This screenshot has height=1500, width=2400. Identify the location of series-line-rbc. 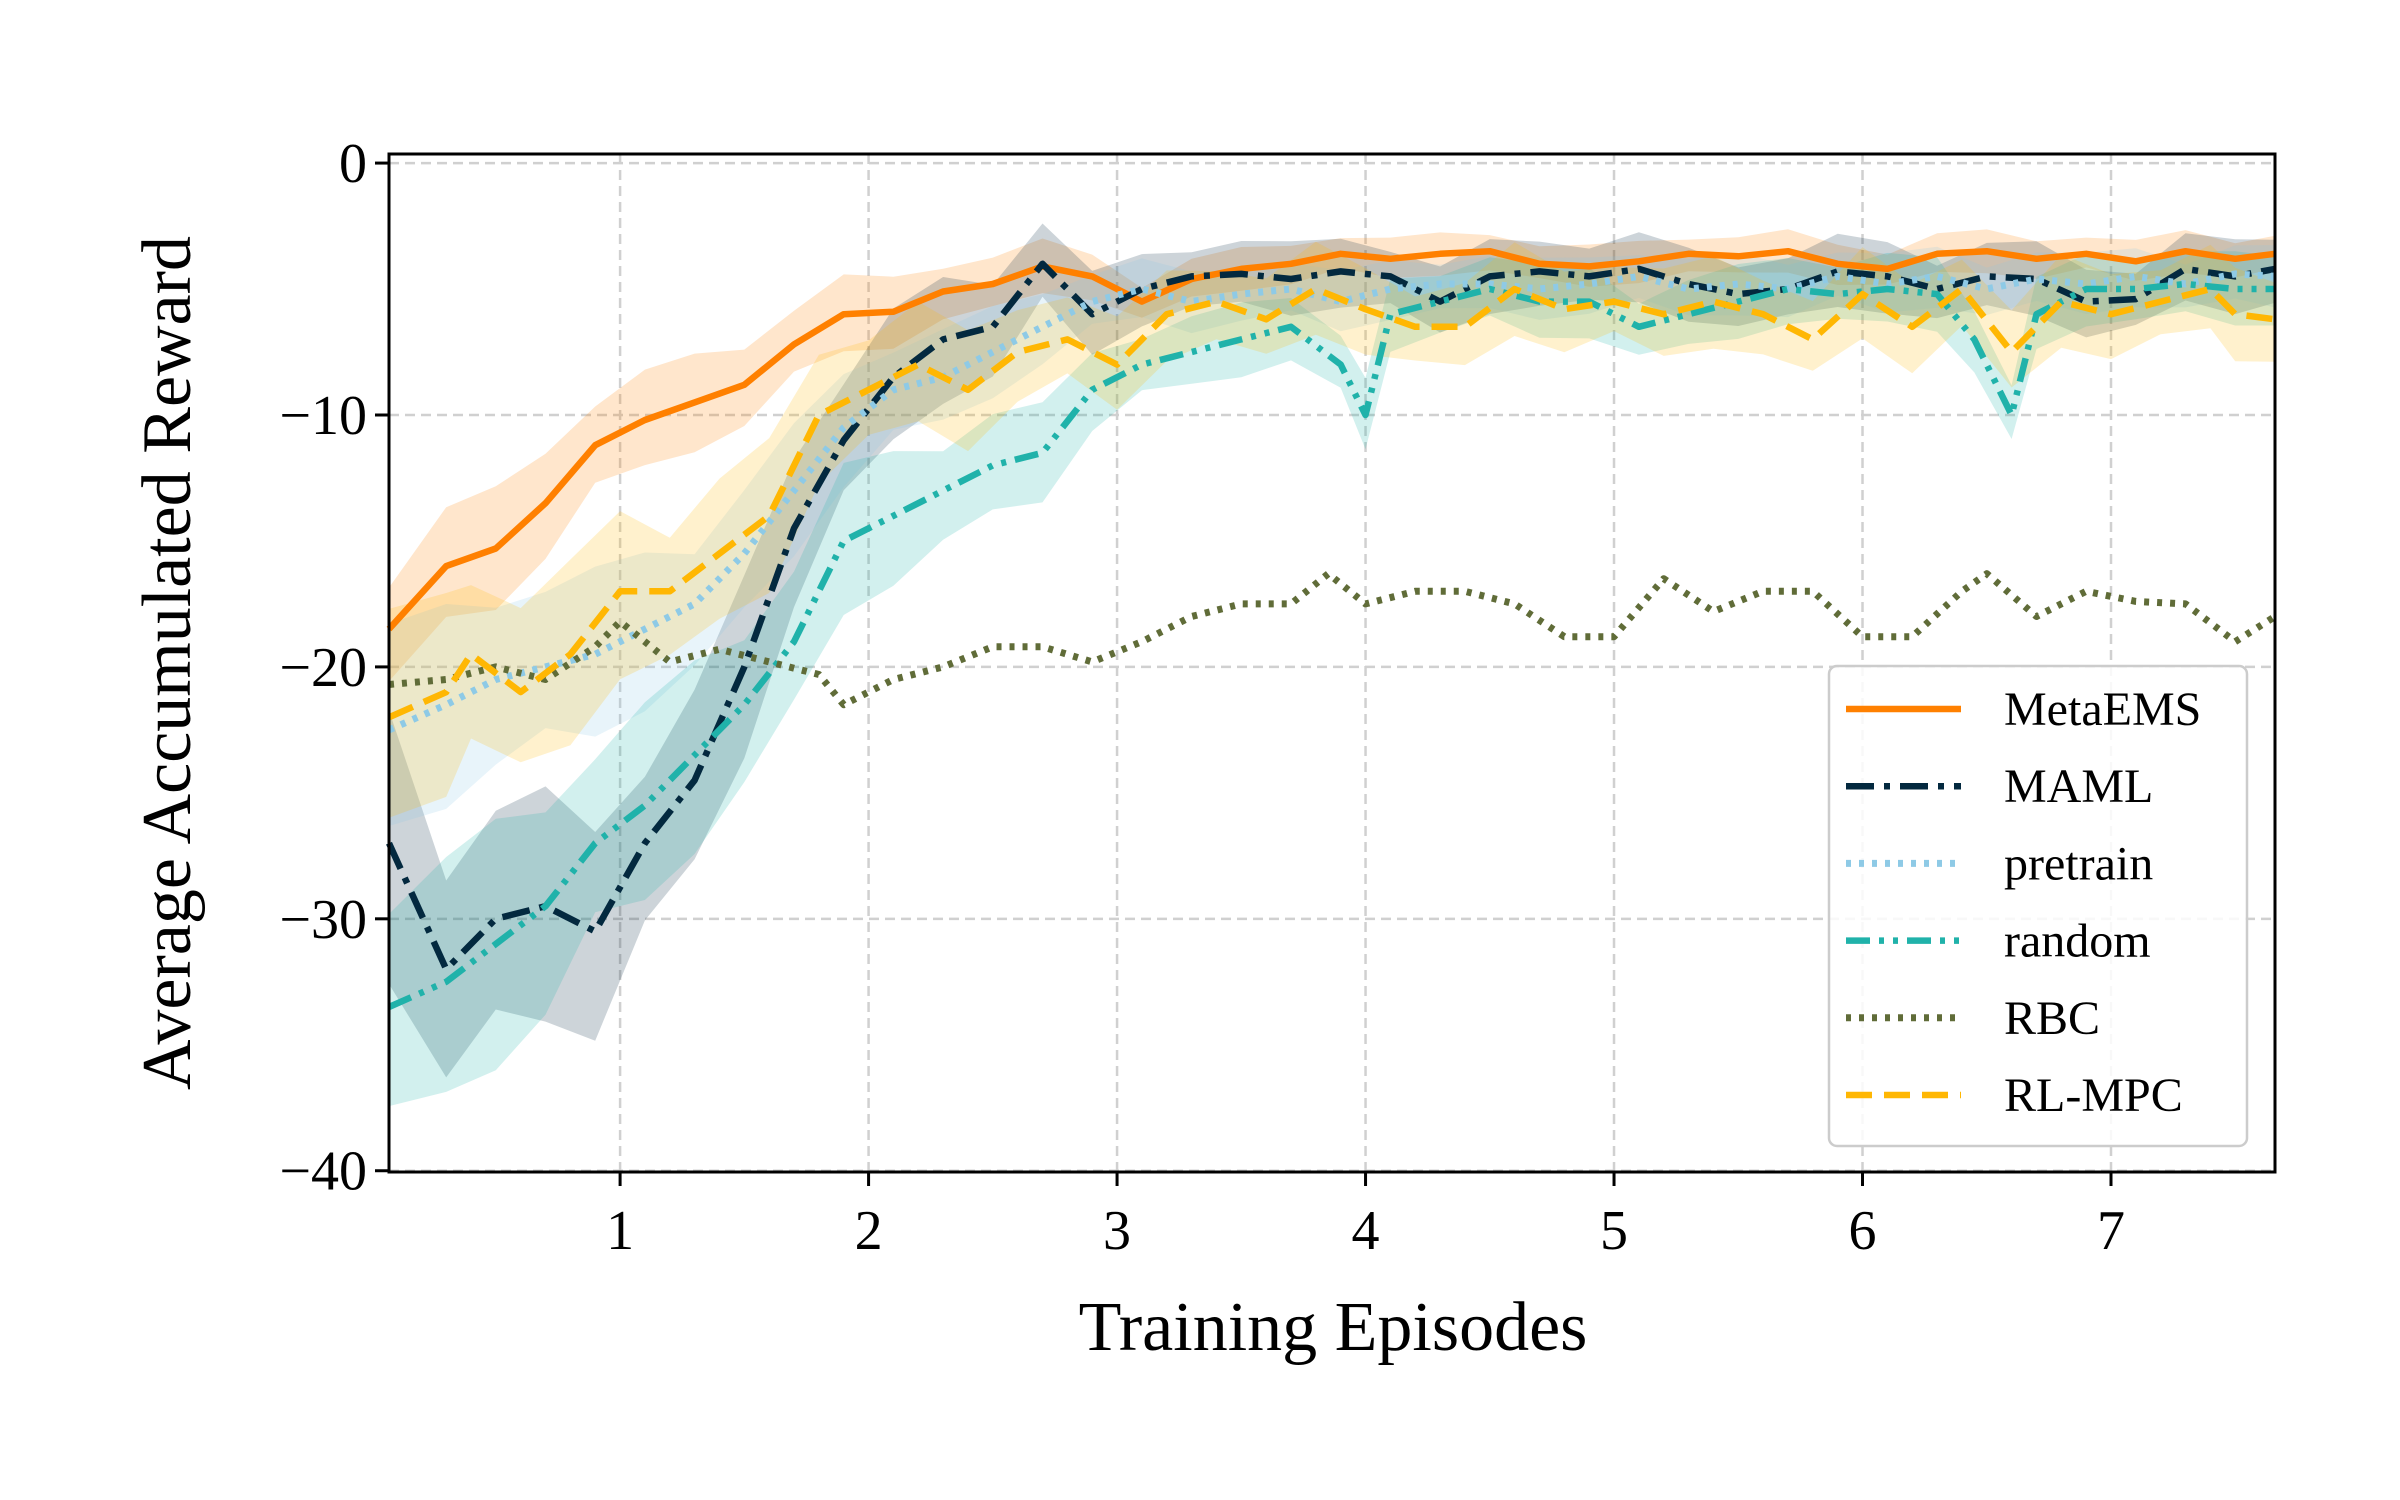
(1332, 639).